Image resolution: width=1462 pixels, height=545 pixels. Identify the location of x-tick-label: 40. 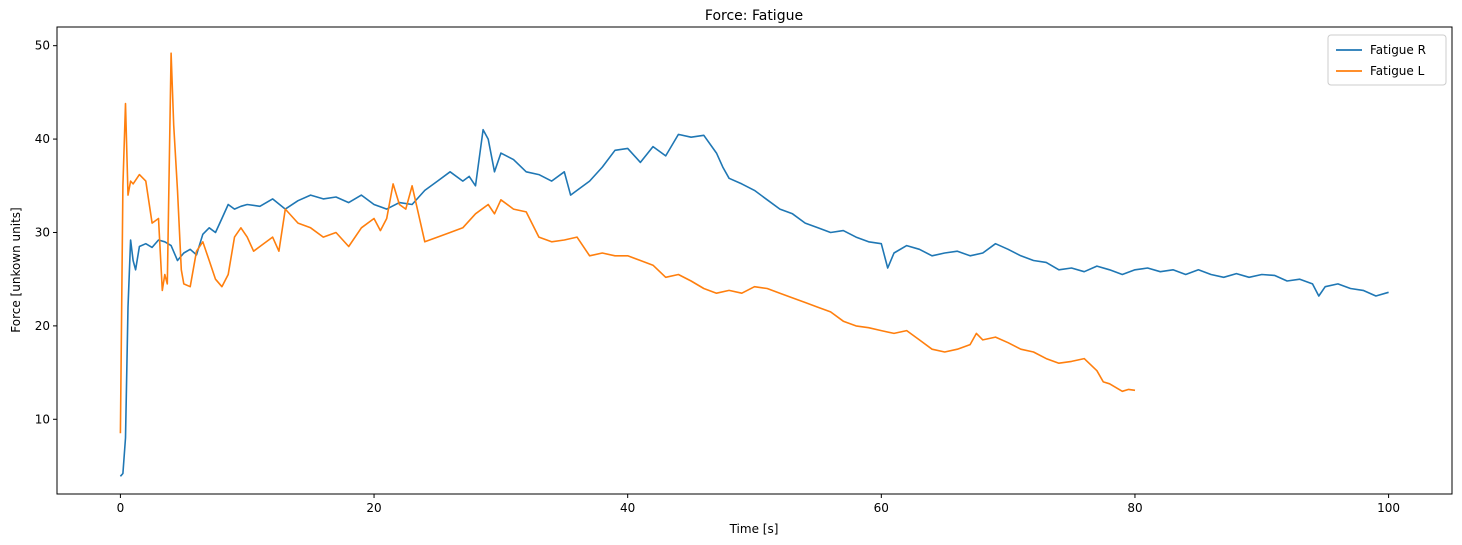
(627, 508).